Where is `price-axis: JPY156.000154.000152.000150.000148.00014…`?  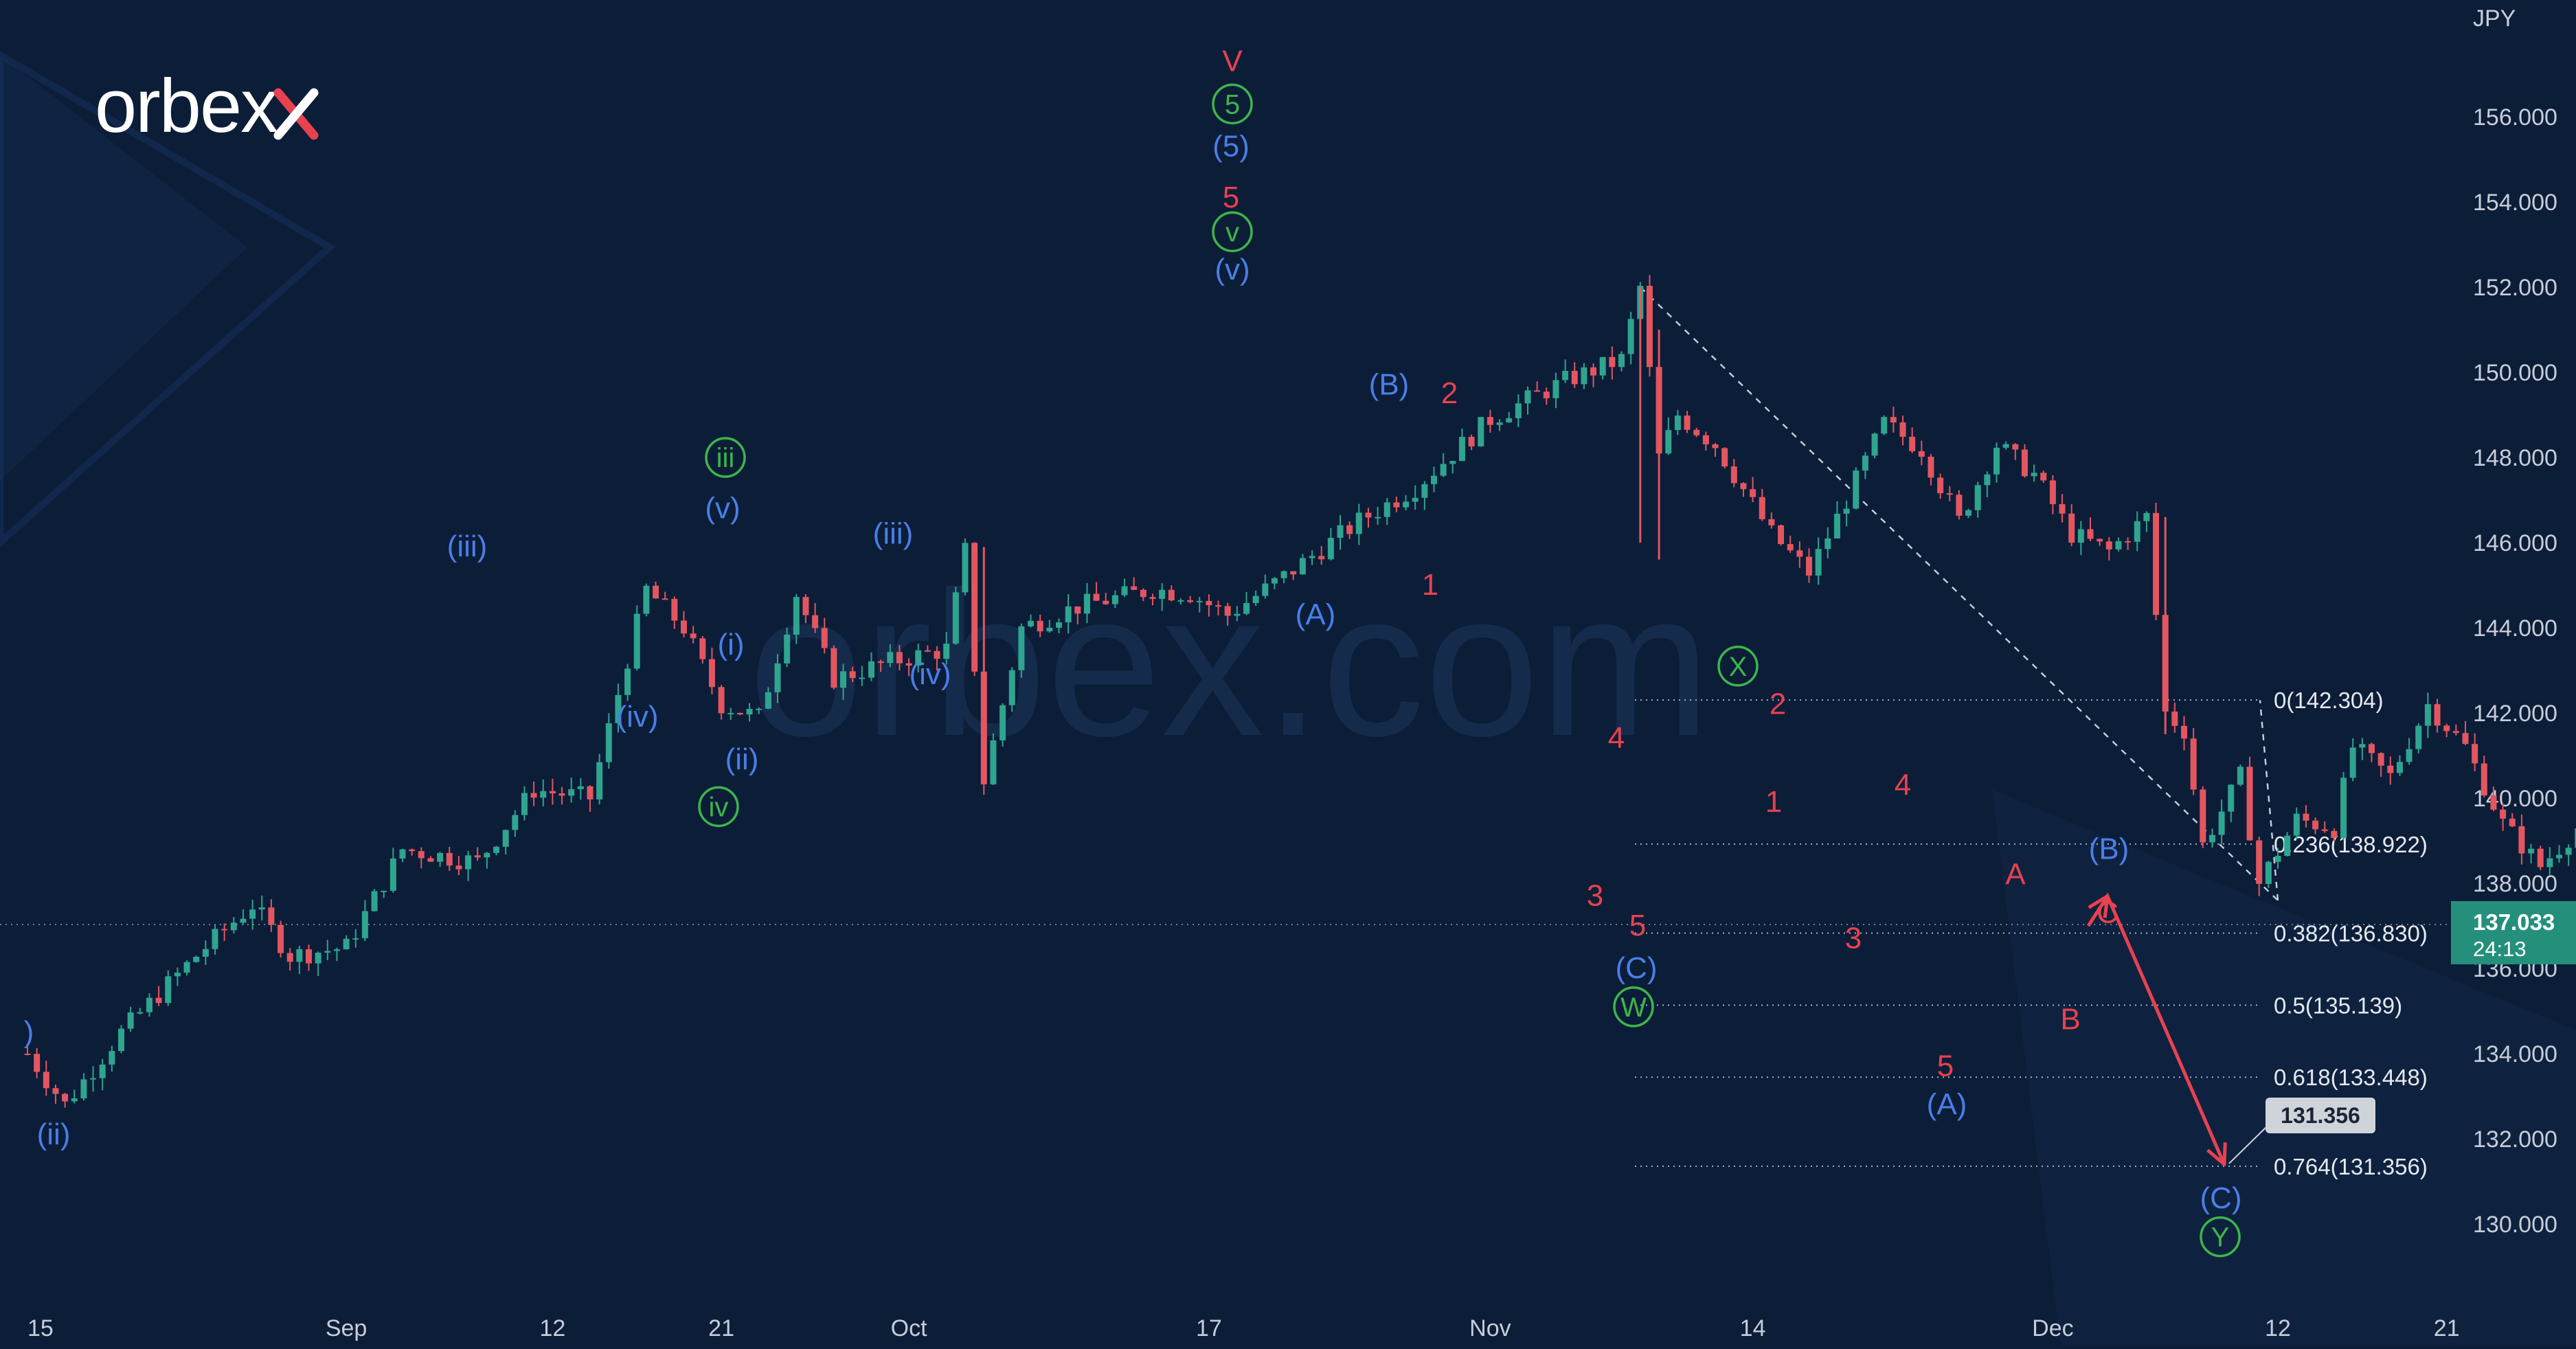
price-axis: JPY156.000154.000152.000150.000148.00014… is located at coordinates (2515, 621).